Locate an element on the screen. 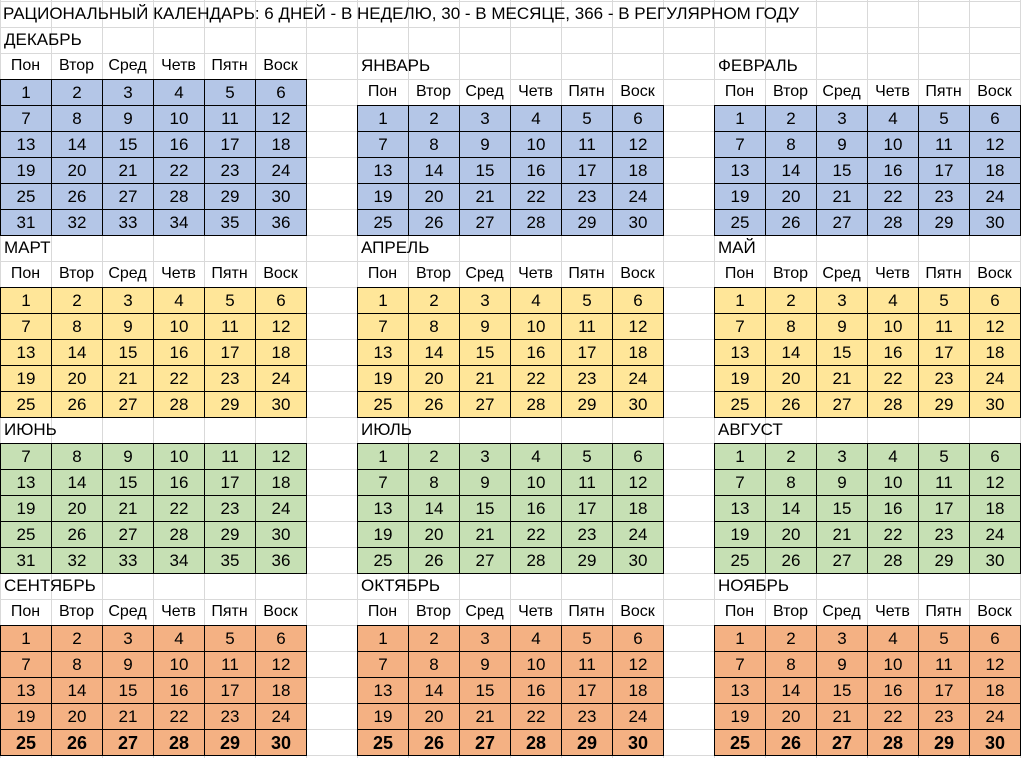 This screenshot has height=758, width=1021. day-cell: 19 is located at coordinates (26, 170).